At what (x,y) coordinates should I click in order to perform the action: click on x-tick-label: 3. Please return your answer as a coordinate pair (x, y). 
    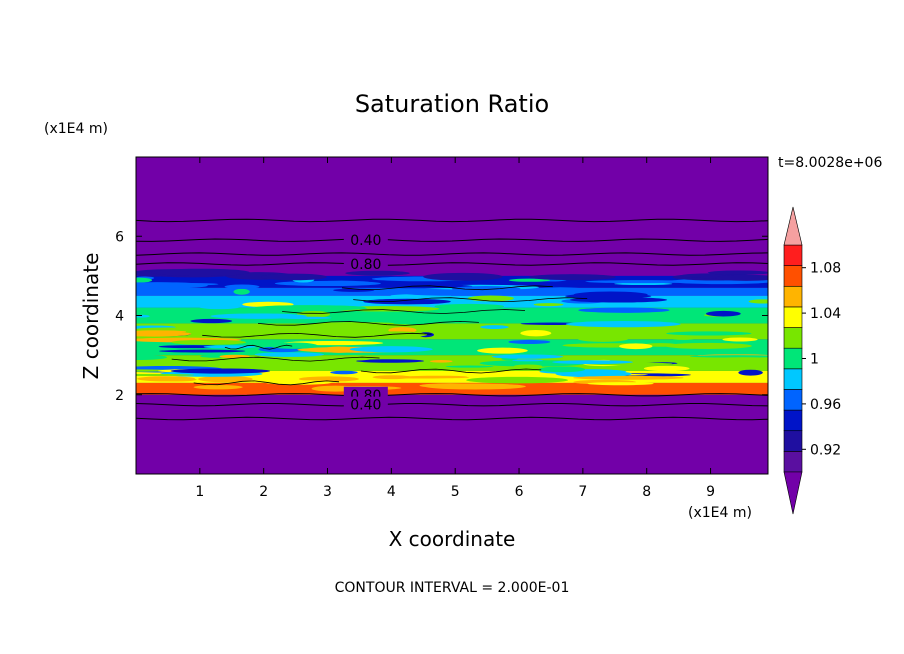
    Looking at the image, I should click on (327, 492).